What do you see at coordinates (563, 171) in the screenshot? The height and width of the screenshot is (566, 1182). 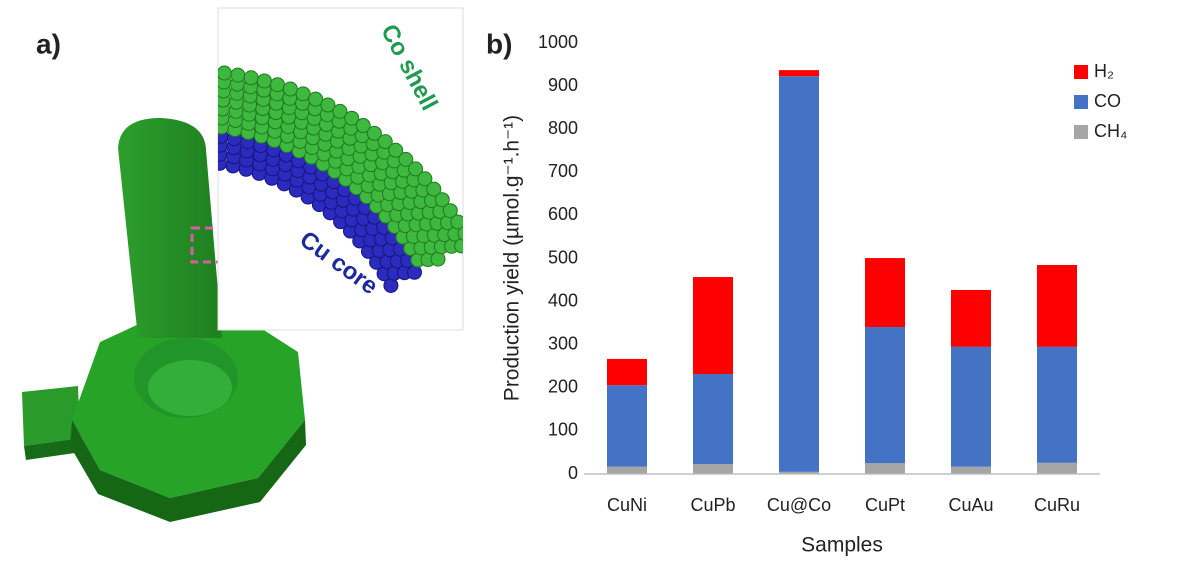 I see `y-tick-label: 700` at bounding box center [563, 171].